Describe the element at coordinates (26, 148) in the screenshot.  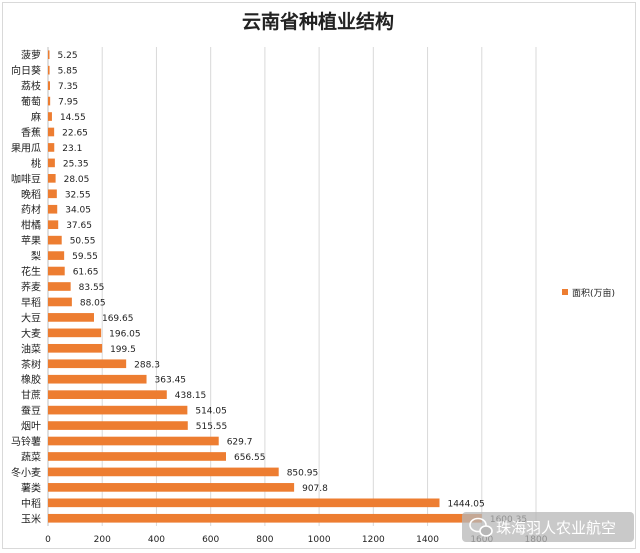
I see `category-label: 果用瓜` at that location.